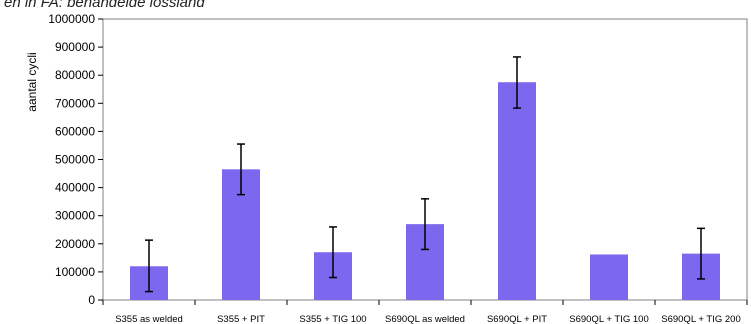  I want to click on y-tick-label: 1000000, so click(71, 19).